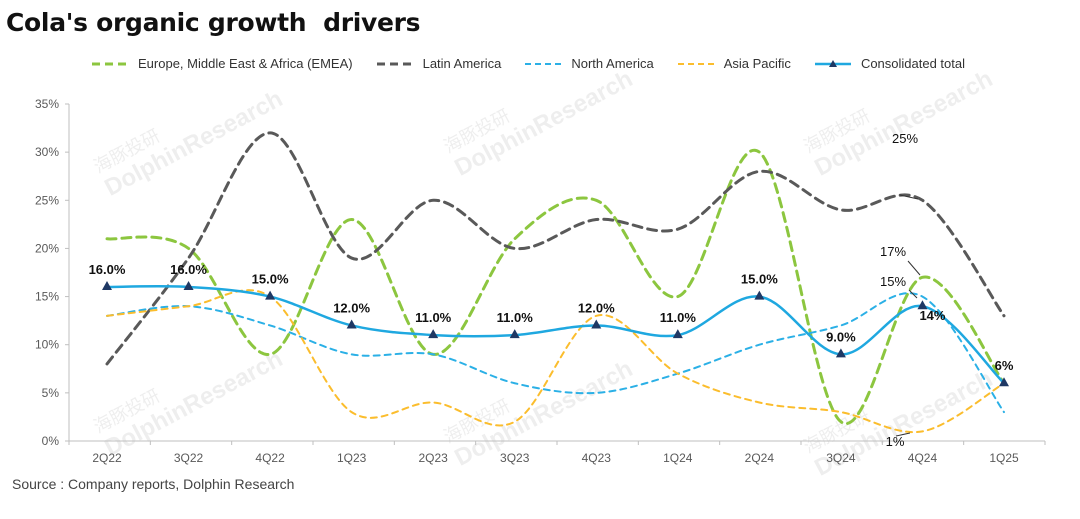 Image resolution: width=1080 pixels, height=519 pixels. Describe the element at coordinates (270, 458) in the screenshot. I see `x-tick-label: 4Q22` at that location.